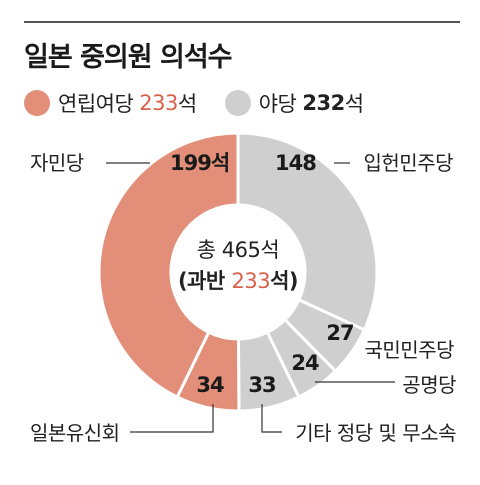 Image resolution: width=480 pixels, height=485 pixels. I want to click on legend-swatch-coalition, so click(37, 103).